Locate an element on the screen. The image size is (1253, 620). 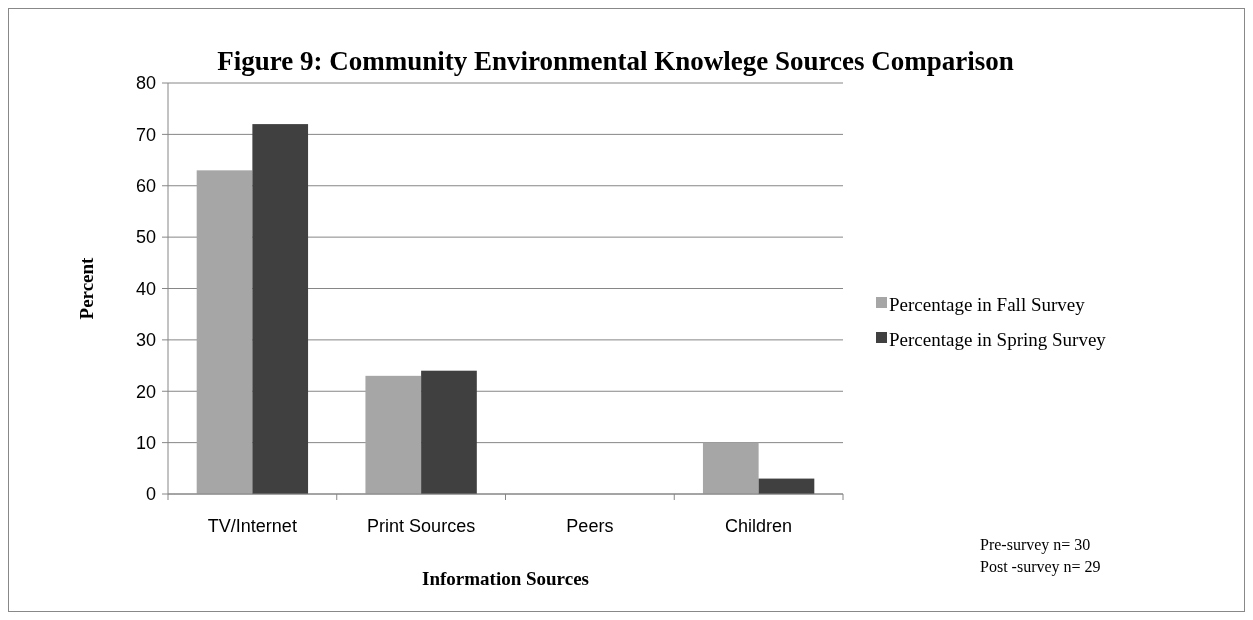
y-axis-title: Percent is located at coordinates (86, 288).